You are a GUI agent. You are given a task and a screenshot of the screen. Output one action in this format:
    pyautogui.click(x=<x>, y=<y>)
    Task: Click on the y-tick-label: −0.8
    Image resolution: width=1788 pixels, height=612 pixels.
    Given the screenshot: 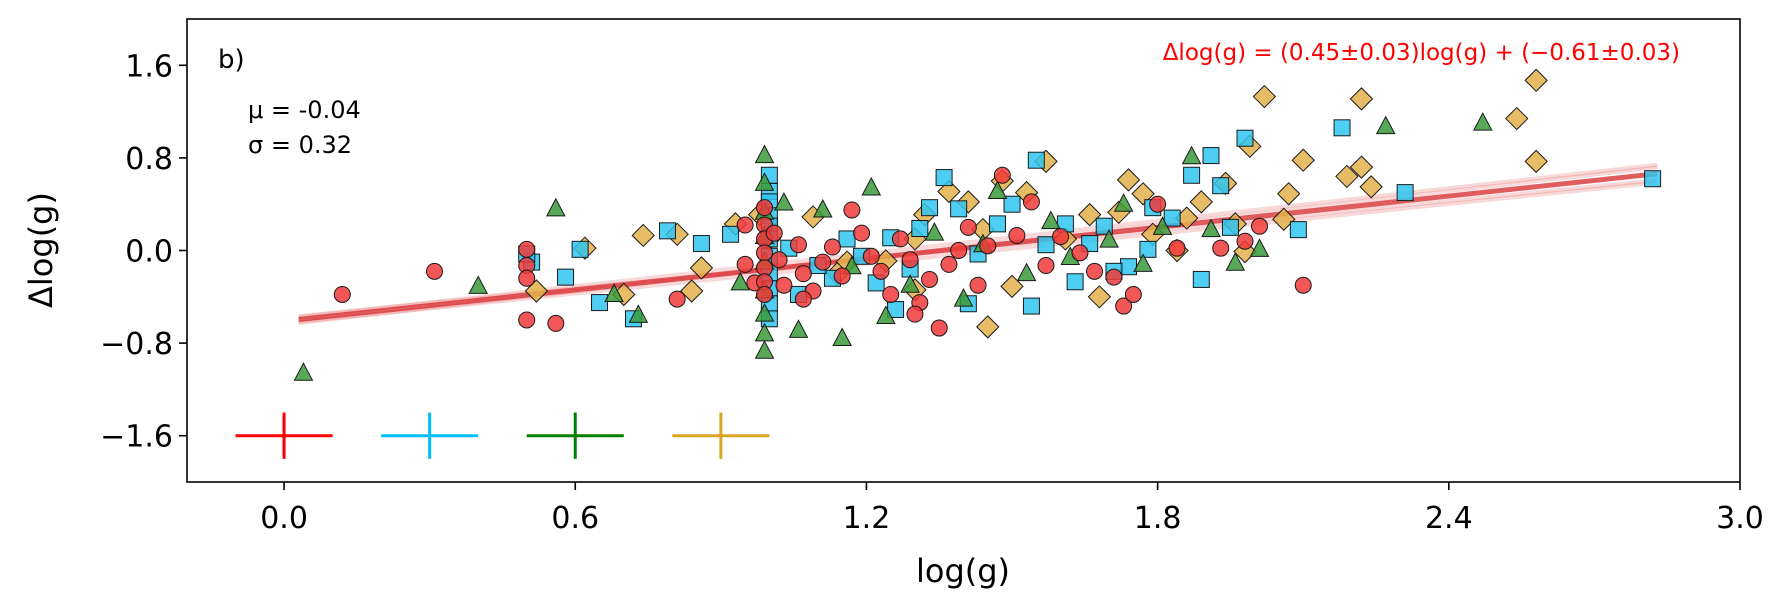 What is the action you would take?
    pyautogui.click(x=136, y=344)
    